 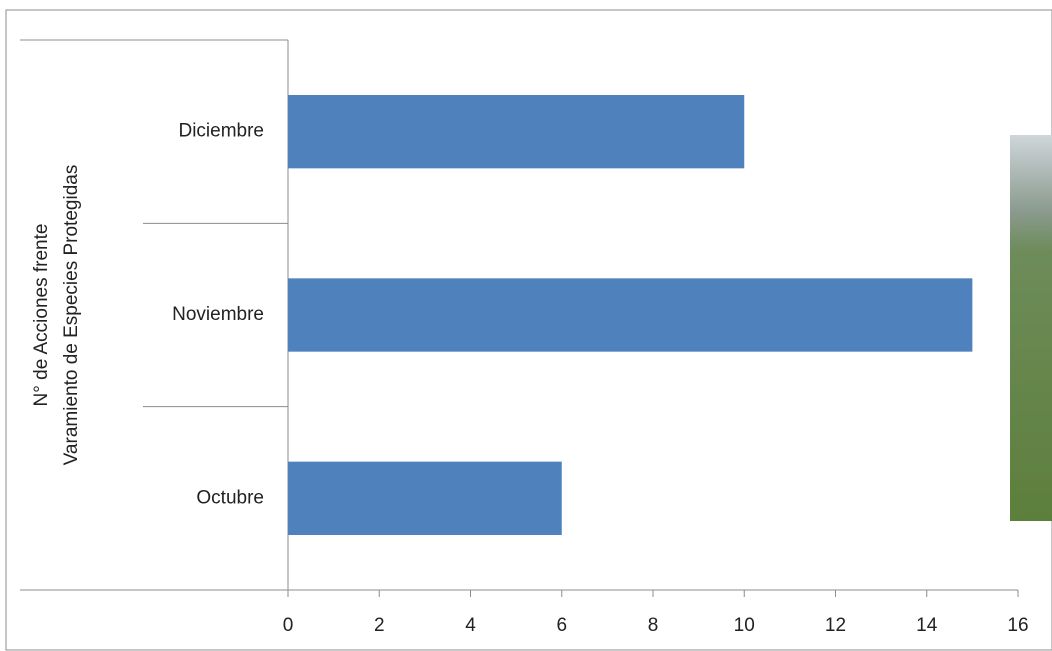 What do you see at coordinates (835, 625) in the screenshot?
I see `x-tick-label: 12` at bounding box center [835, 625].